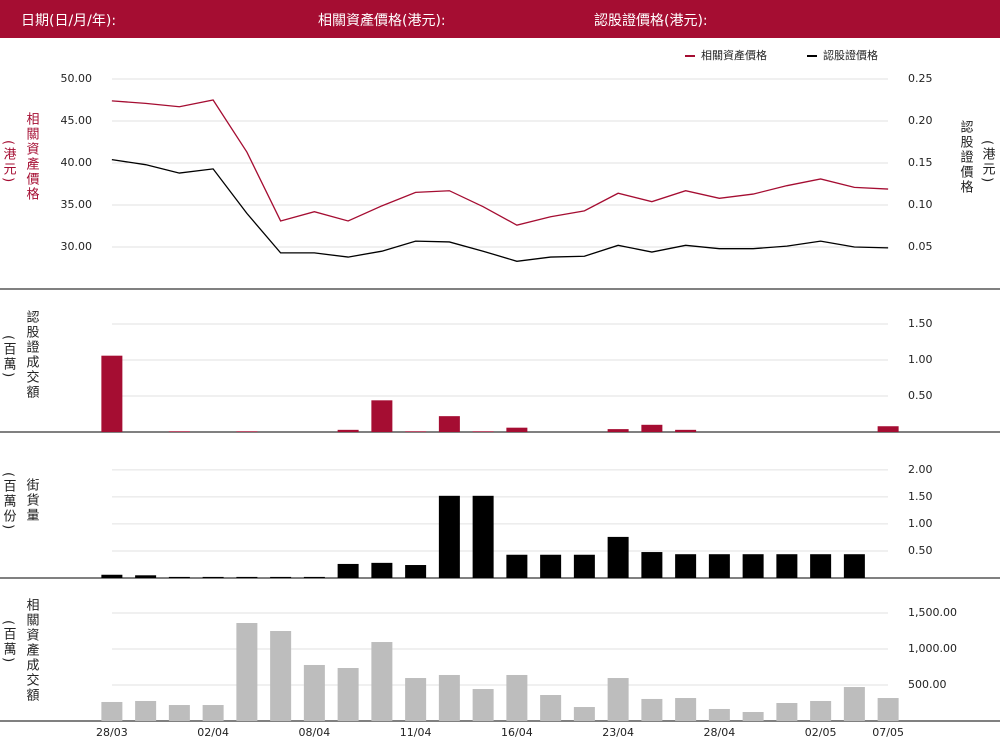 Image resolution: width=1000 pixels, height=751 pixels. I want to click on tick-label: 0.25, so click(920, 78).